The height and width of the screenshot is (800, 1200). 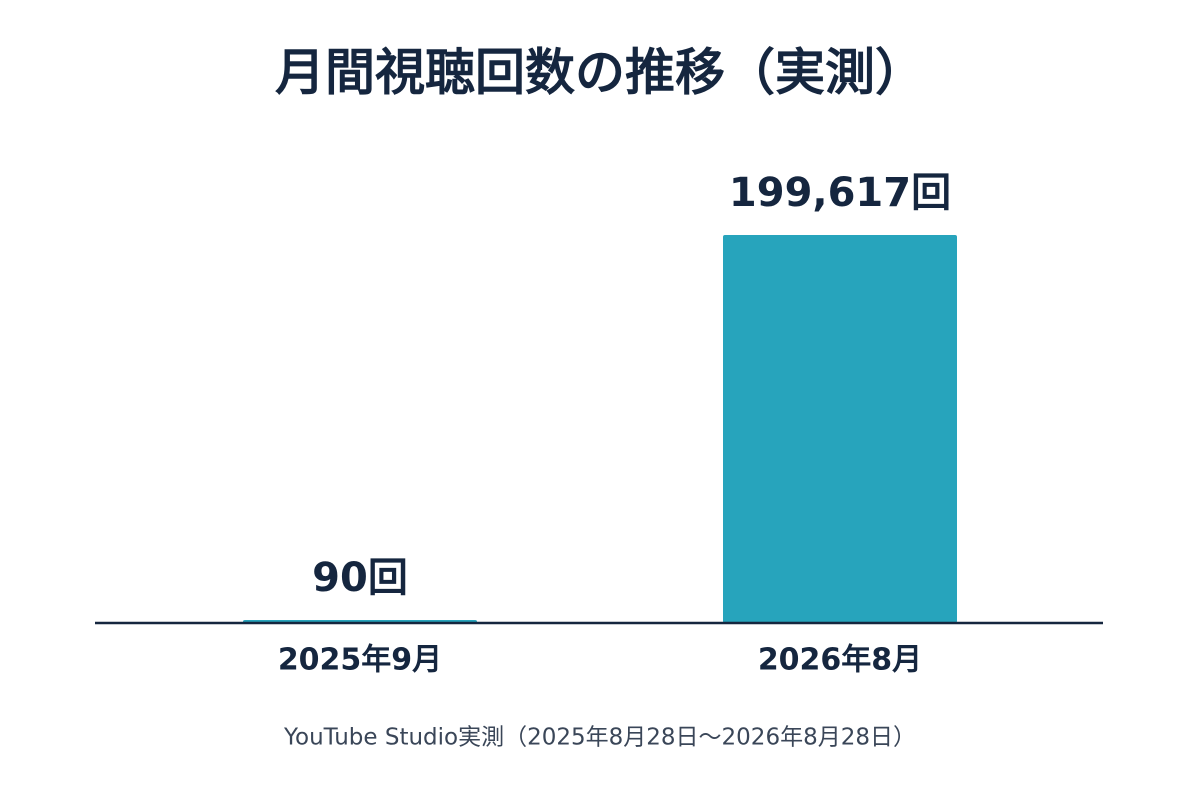 What do you see at coordinates (840, 193) in the screenshot?
I see `value-label: 199,617回` at bounding box center [840, 193].